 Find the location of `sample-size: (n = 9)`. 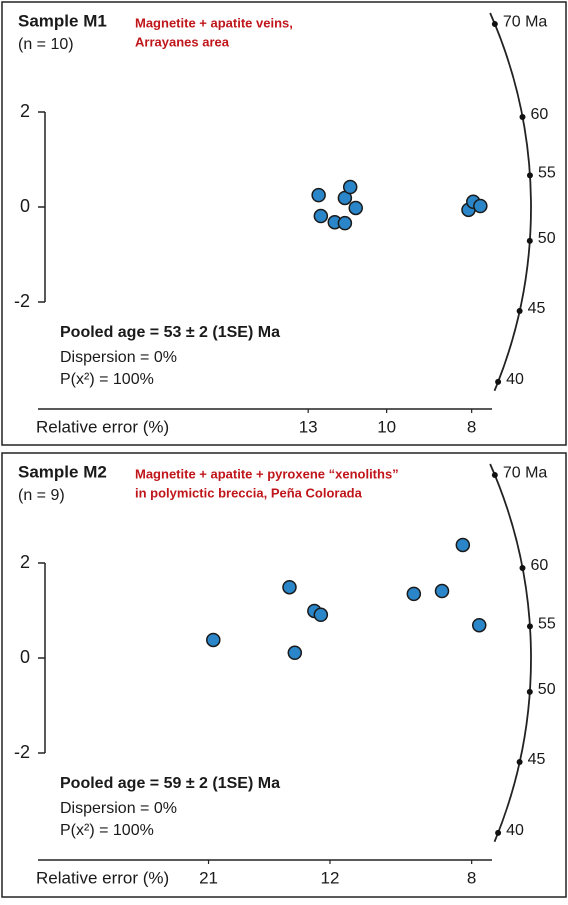

sample-size: (n = 9) is located at coordinates (41, 495).